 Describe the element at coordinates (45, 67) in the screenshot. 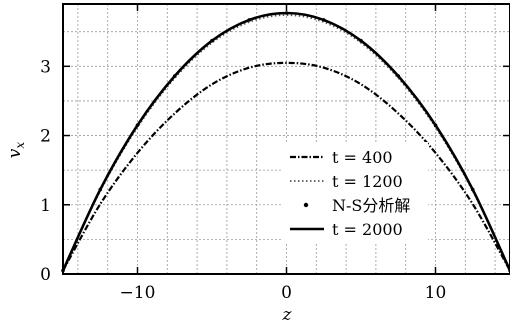

I see `y-tick-label: 3` at that location.